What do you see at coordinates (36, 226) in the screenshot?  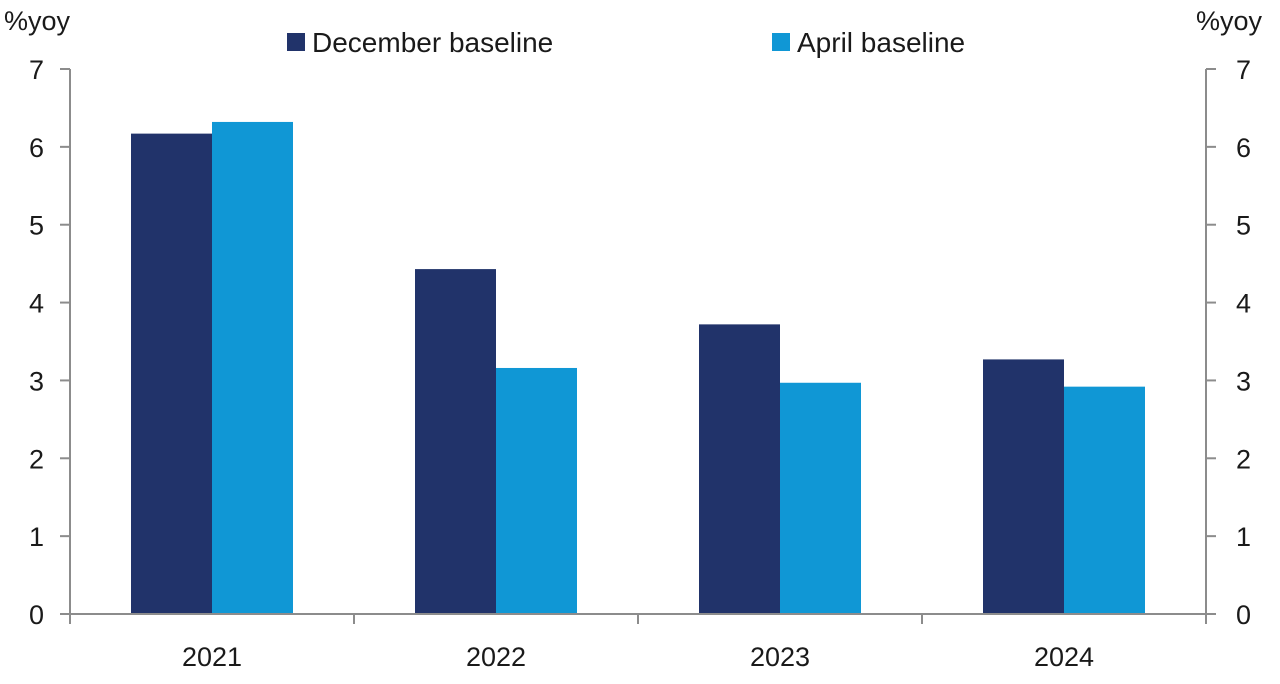 I see `left-y-tick-label: 5` at bounding box center [36, 226].